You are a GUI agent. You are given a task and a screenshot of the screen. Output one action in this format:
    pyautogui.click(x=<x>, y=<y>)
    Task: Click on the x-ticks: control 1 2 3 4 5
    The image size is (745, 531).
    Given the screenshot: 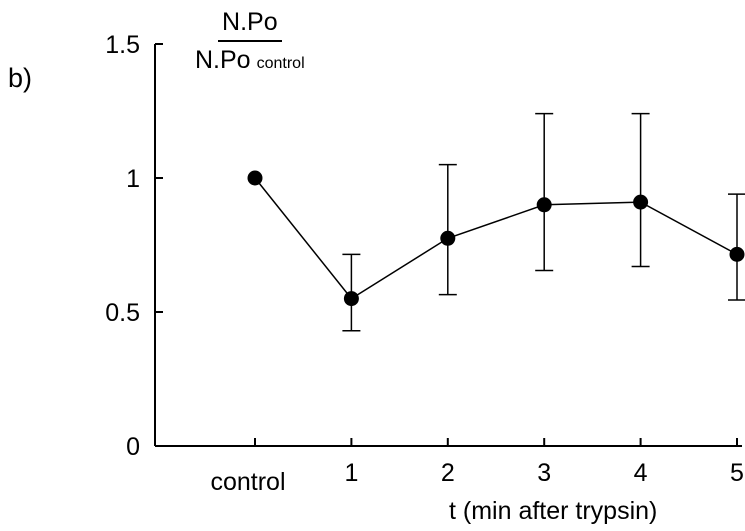 What is the action you would take?
    pyautogui.click(x=477, y=467)
    